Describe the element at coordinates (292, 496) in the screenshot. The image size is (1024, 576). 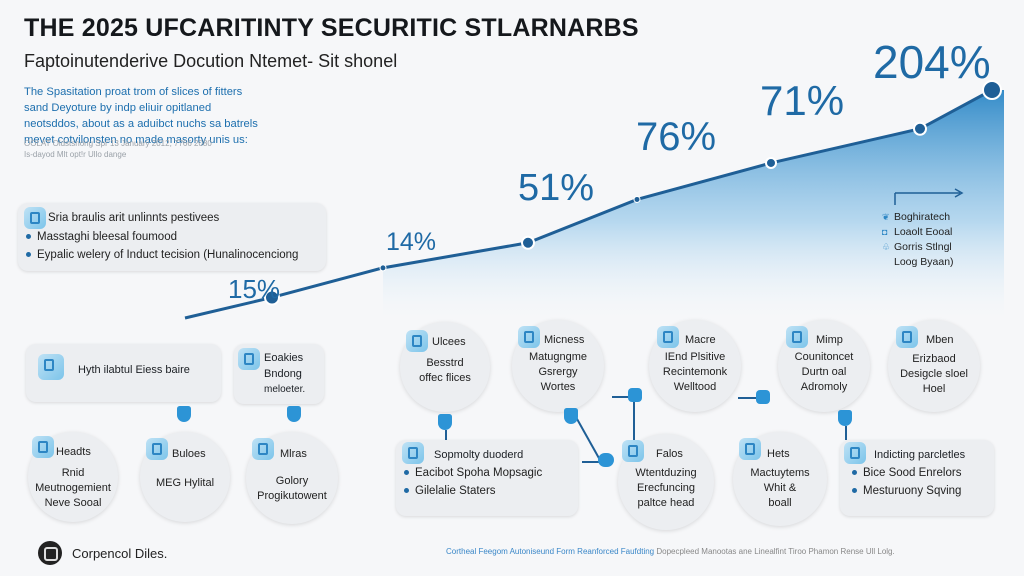
I see `circle-body-line: Progikutowent` at that location.